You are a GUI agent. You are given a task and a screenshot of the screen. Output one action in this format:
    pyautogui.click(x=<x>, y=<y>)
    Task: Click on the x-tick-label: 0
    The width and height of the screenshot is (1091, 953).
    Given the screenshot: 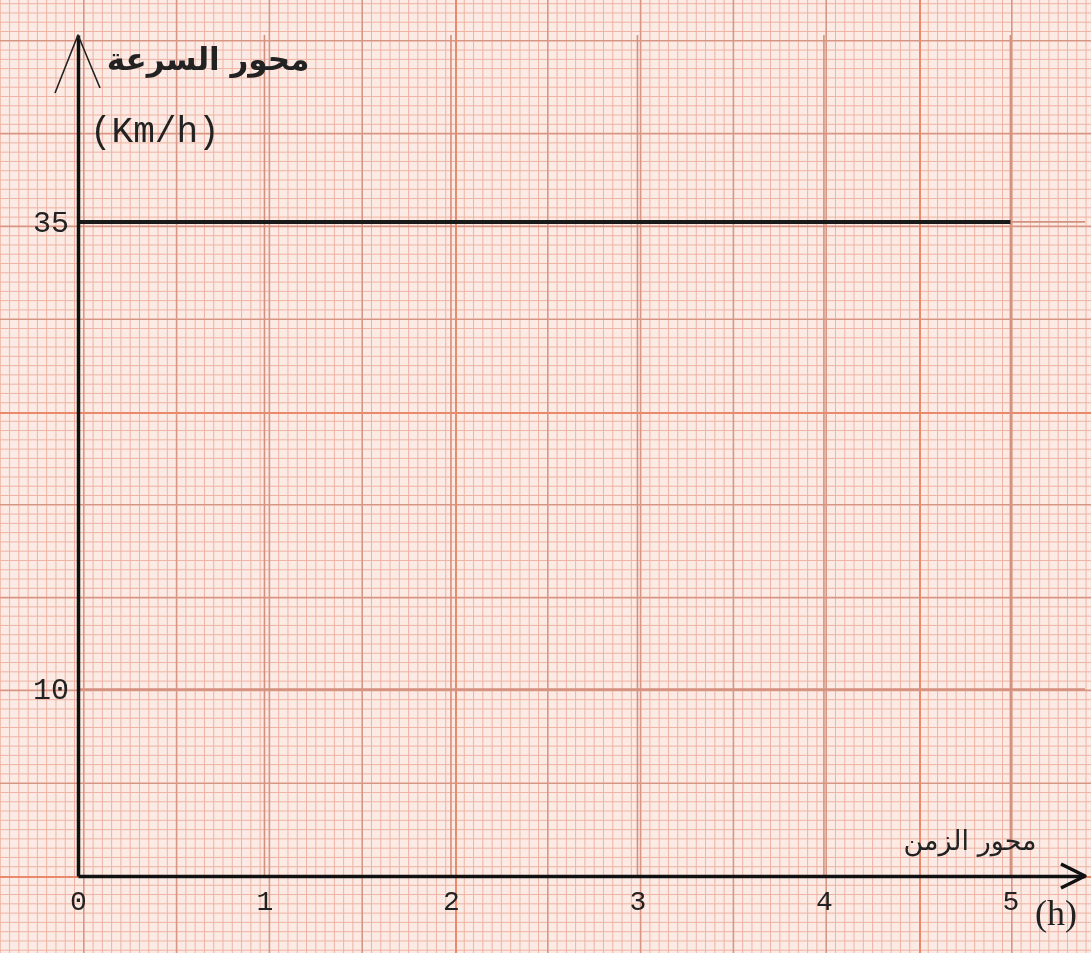 What is the action you would take?
    pyautogui.click(x=78, y=902)
    